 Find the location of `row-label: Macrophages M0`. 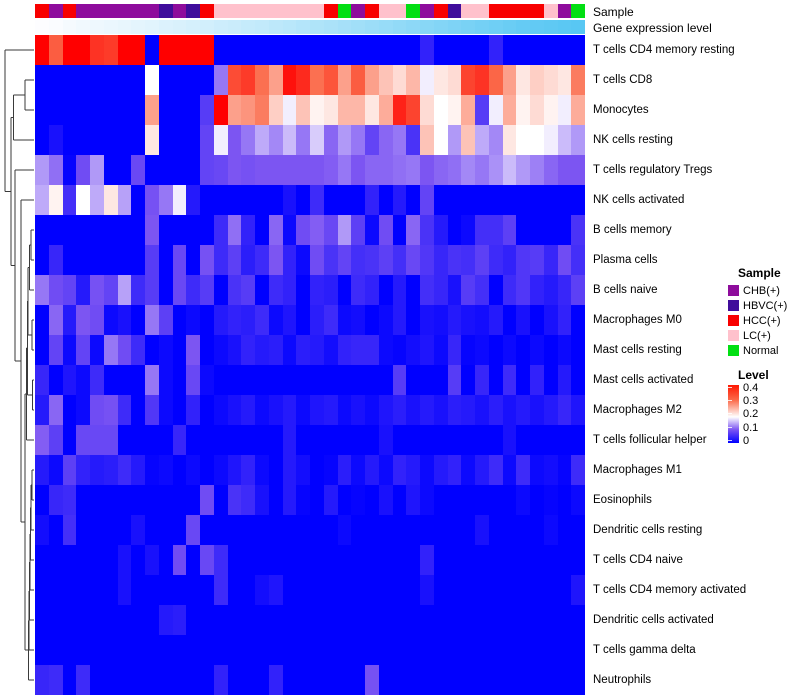

row-label: Macrophages M0 is located at coordinates (637, 320).